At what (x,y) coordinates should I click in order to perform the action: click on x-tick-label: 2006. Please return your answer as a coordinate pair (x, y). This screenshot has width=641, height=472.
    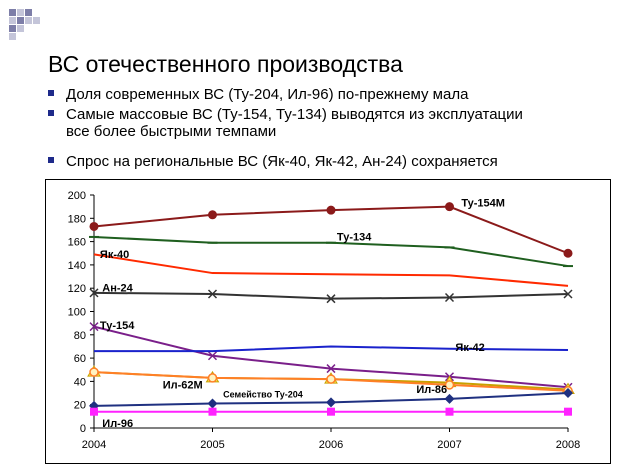
    Looking at the image, I should click on (331, 445).